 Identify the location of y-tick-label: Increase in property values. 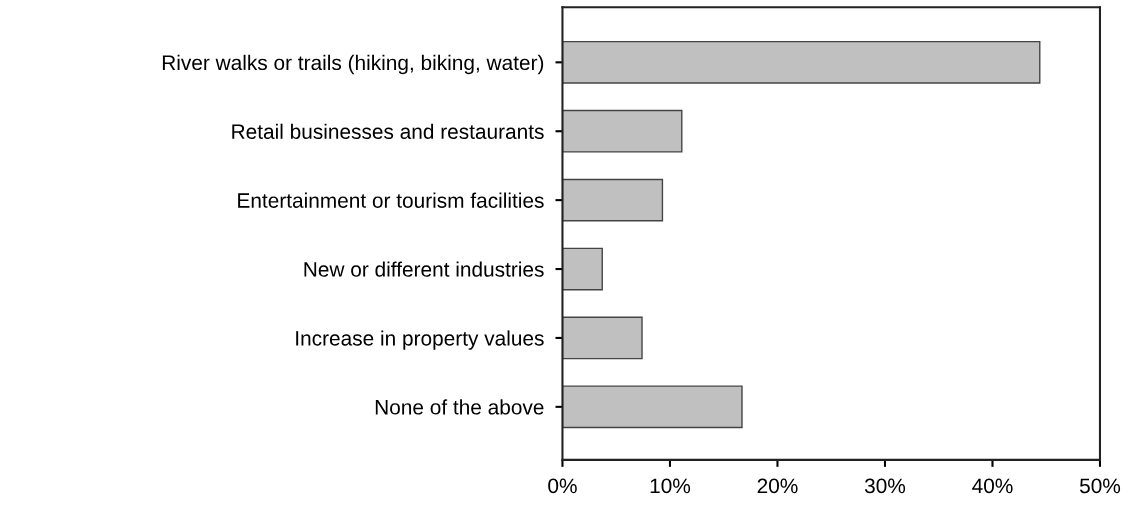
(420, 340).